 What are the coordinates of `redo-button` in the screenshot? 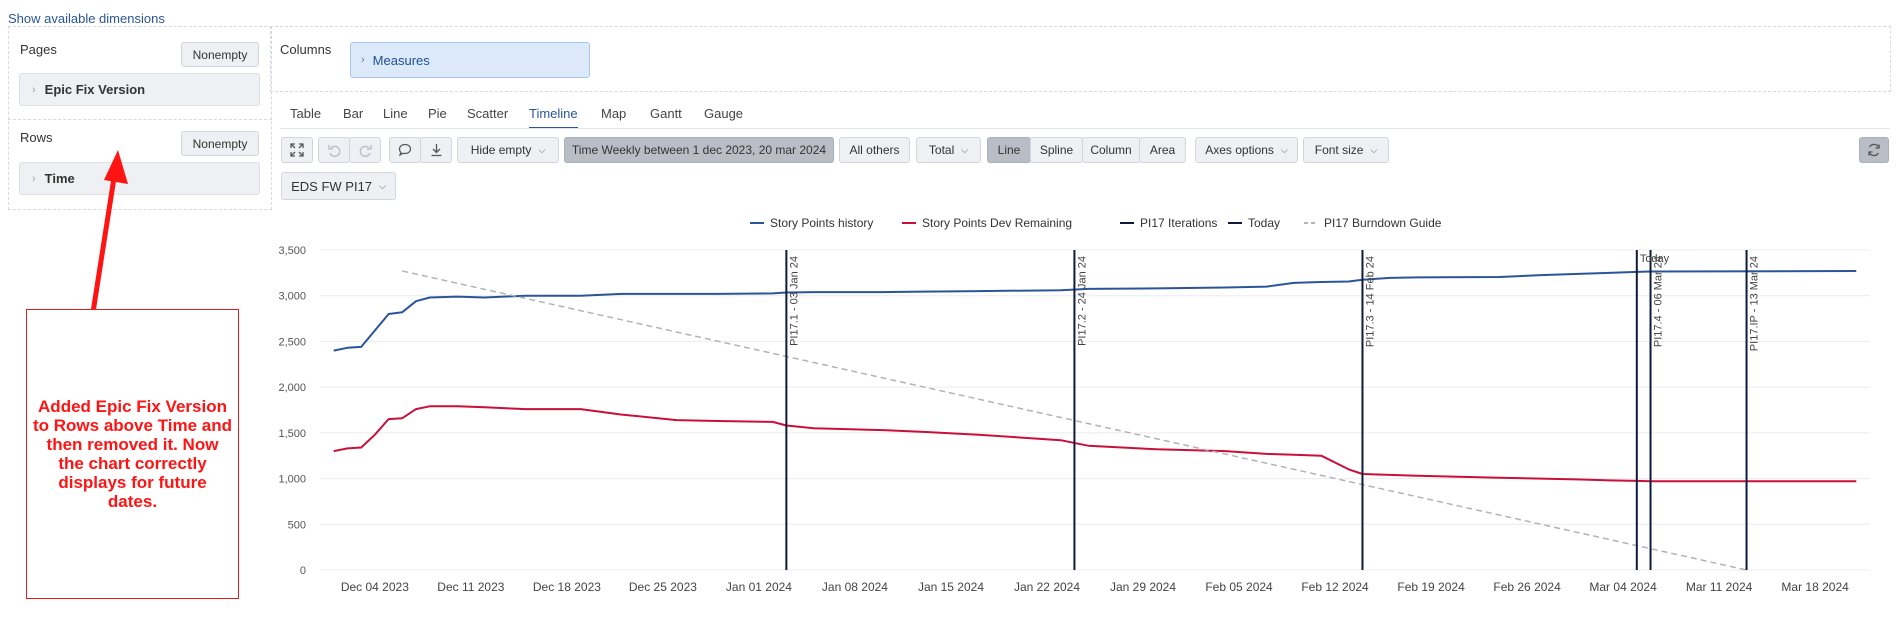 It's located at (365, 150).